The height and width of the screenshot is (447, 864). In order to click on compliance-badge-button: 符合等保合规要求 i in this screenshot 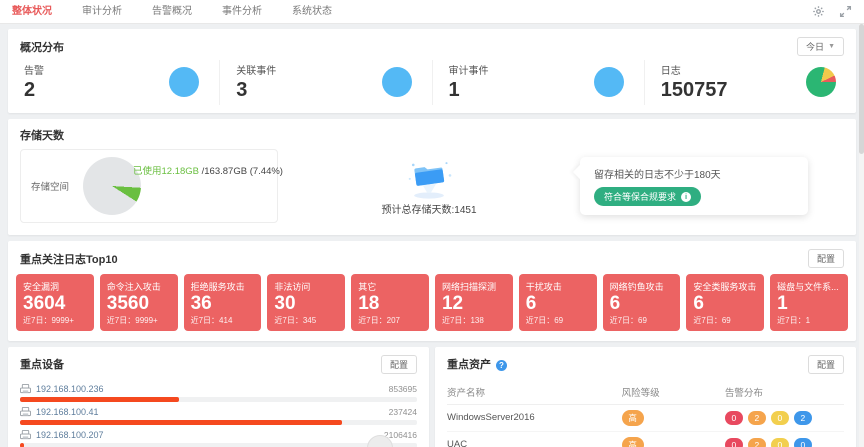, I will do `click(648, 196)`.